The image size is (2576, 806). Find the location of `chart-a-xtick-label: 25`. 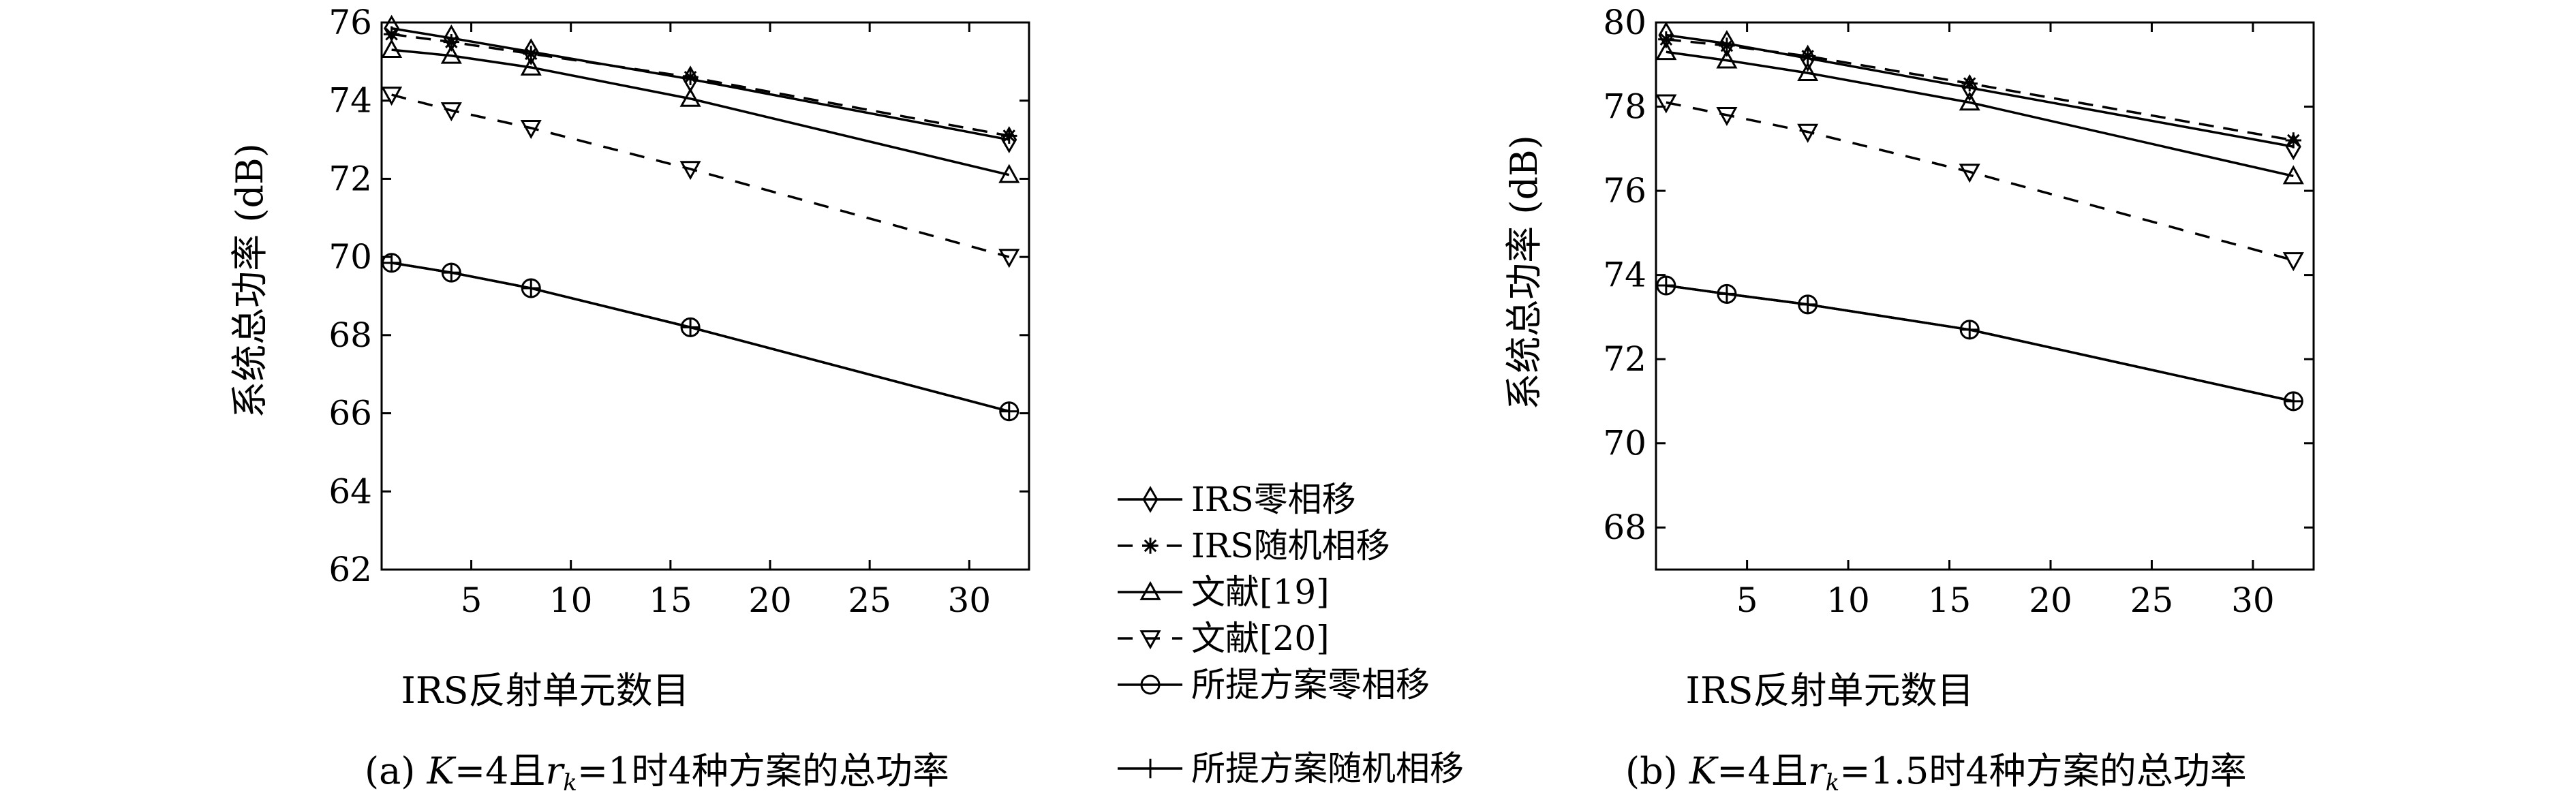

chart-a-xtick-label: 25 is located at coordinates (869, 600).